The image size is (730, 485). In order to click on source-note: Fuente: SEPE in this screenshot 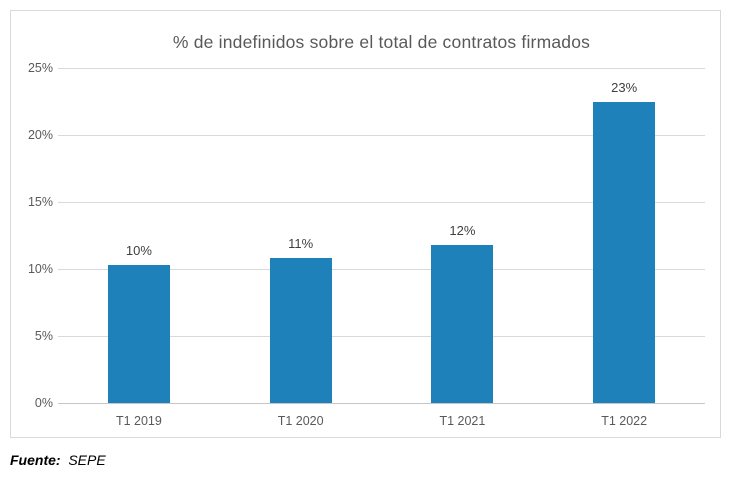, I will do `click(58, 460)`.